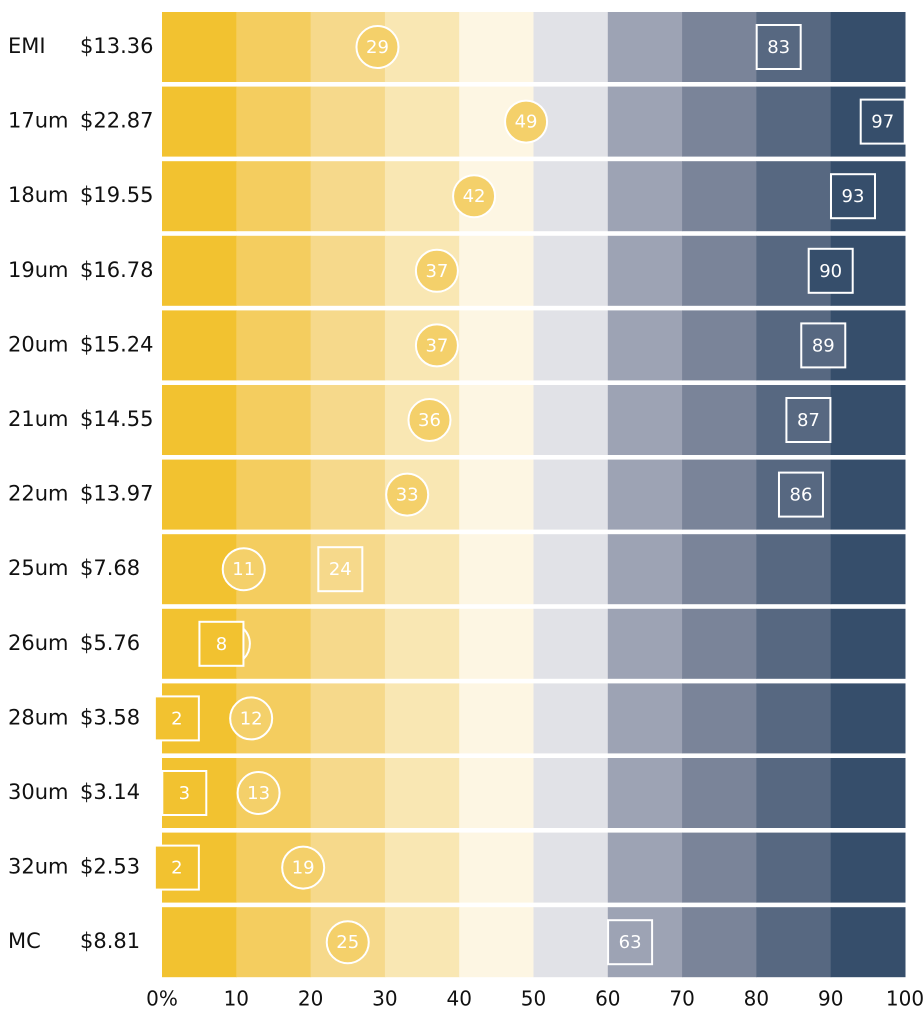  What do you see at coordinates (27, 46) in the screenshot?
I see `row-label: EMI` at bounding box center [27, 46].